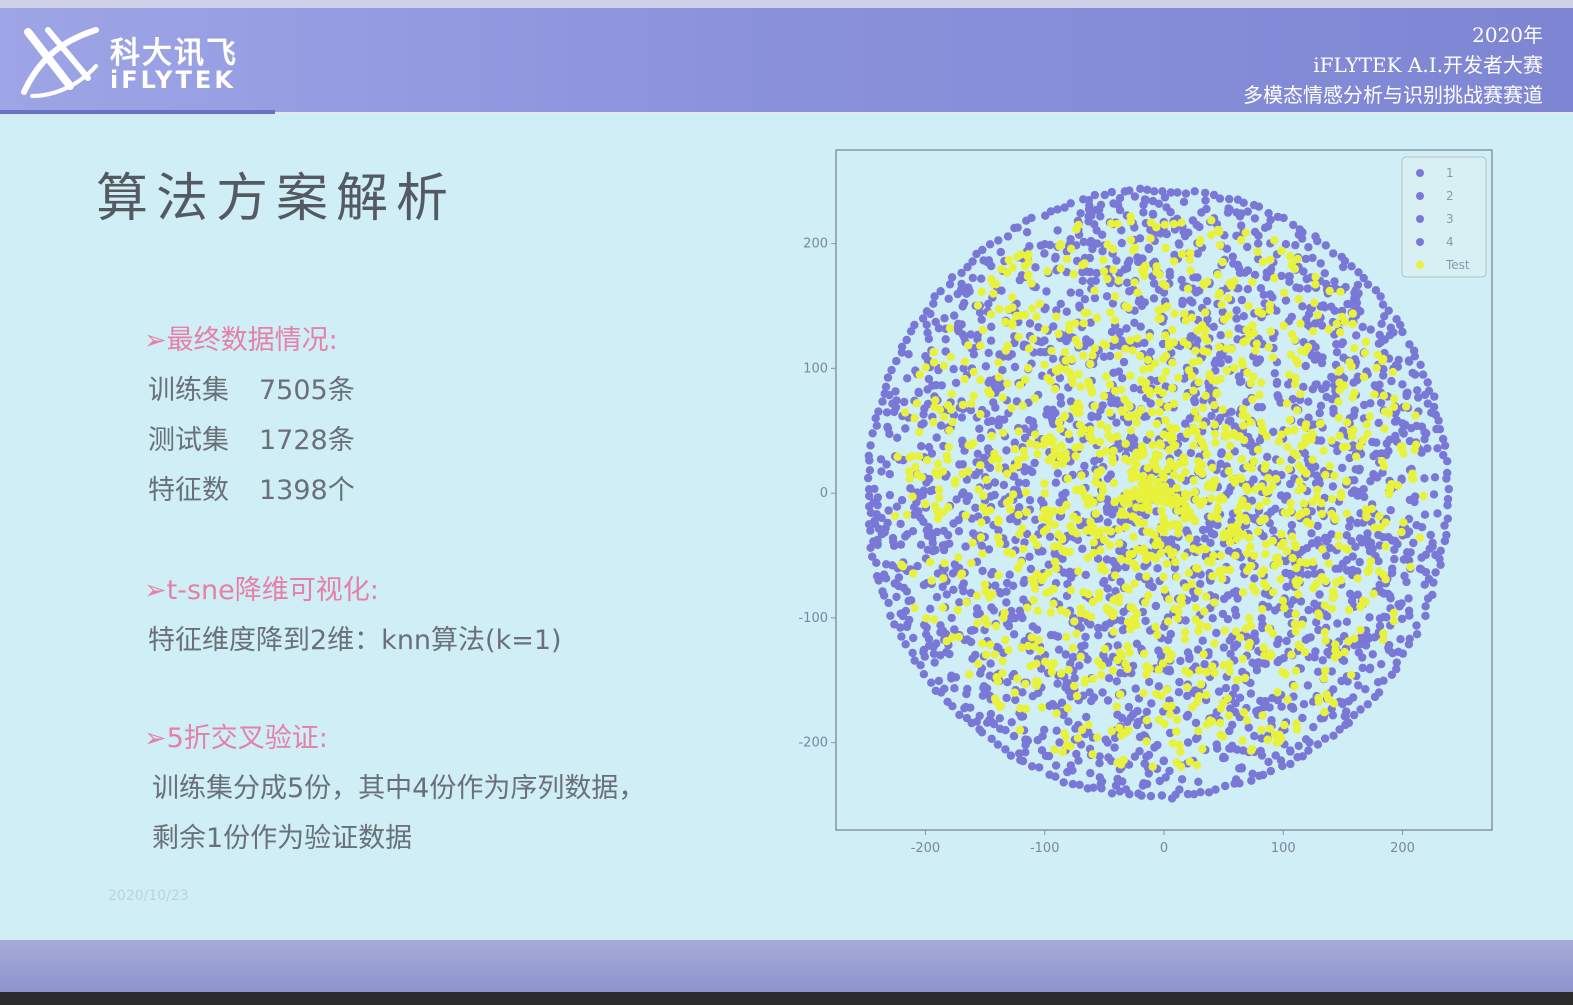  What do you see at coordinates (137, 112) in the screenshot?
I see `header-underline` at bounding box center [137, 112].